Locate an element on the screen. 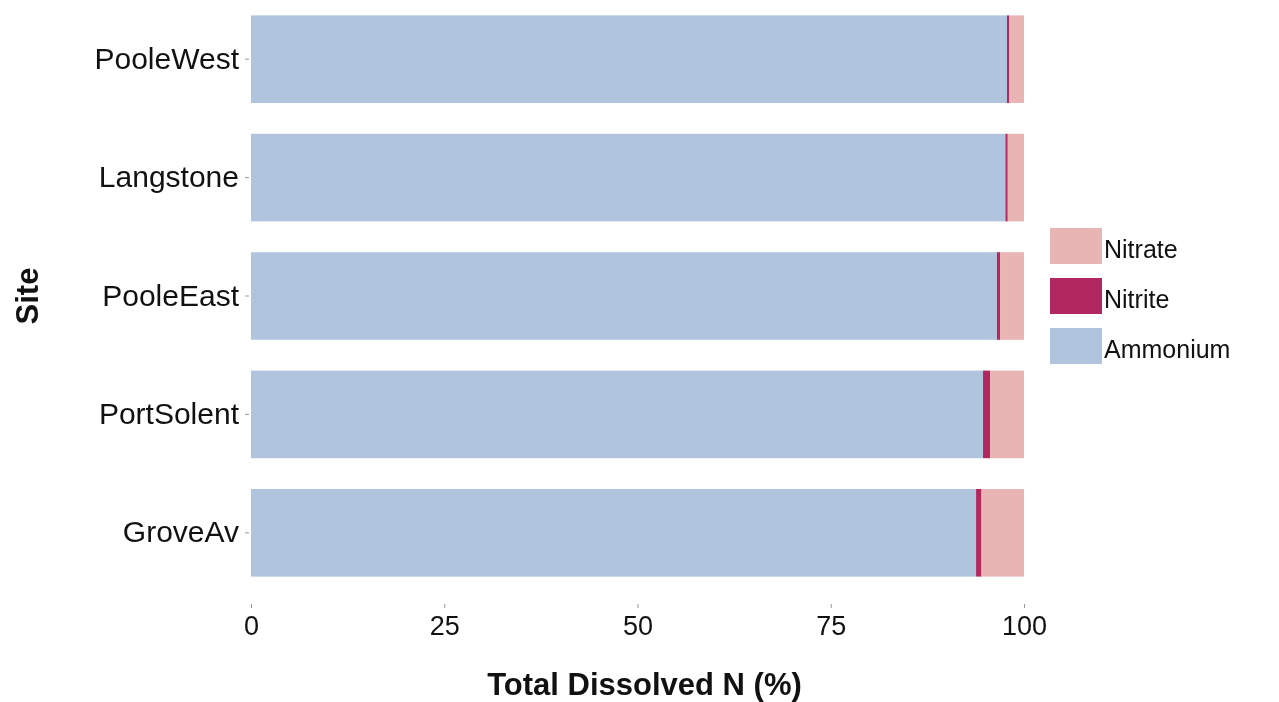 Image resolution: width=1279 pixels, height=702 pixels. y-axis-title: Site is located at coordinates (27, 296).